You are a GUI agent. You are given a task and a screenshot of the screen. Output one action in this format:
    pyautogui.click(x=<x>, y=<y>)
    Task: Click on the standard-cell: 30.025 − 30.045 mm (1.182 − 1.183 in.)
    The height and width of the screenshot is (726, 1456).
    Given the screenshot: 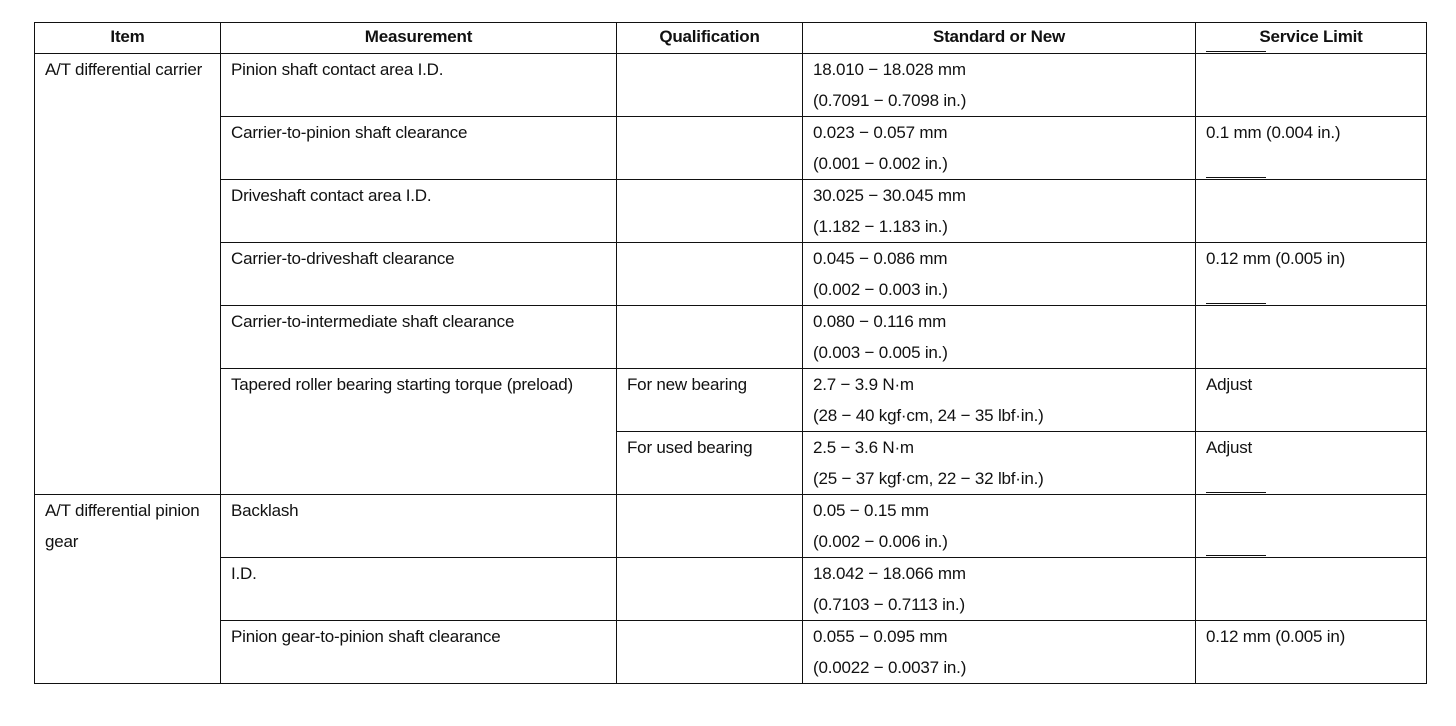 What is the action you would take?
    pyautogui.click(x=999, y=211)
    